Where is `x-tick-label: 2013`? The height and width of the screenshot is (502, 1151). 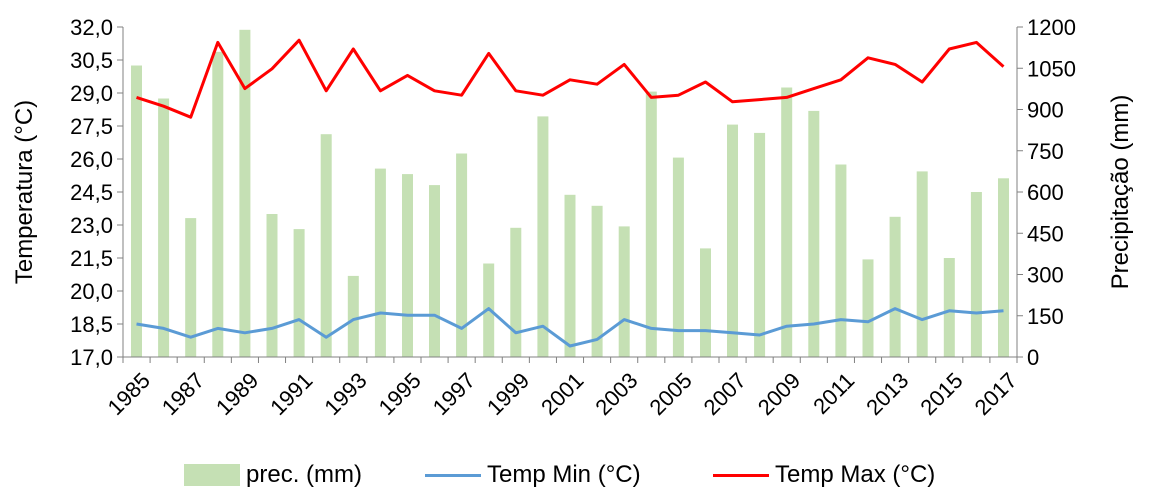 x-tick-label: 2013 is located at coordinates (887, 394).